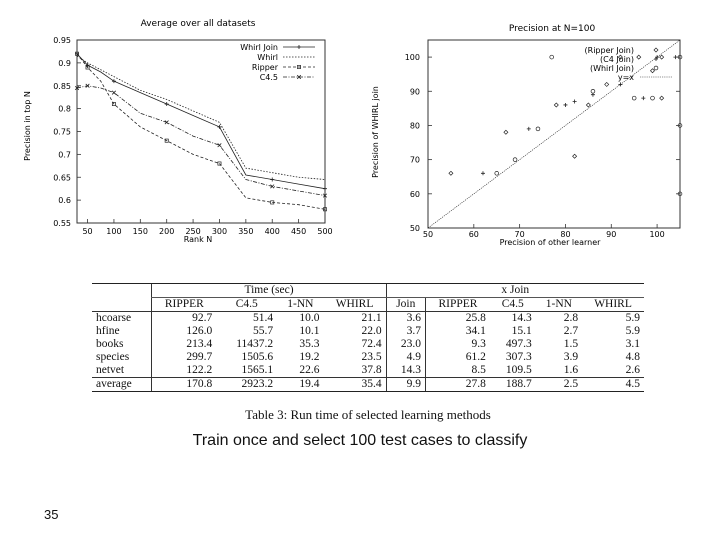 Image resolution: width=720 pixels, height=540 pixels. I want to click on table-cell: 19.4, so click(300, 384).